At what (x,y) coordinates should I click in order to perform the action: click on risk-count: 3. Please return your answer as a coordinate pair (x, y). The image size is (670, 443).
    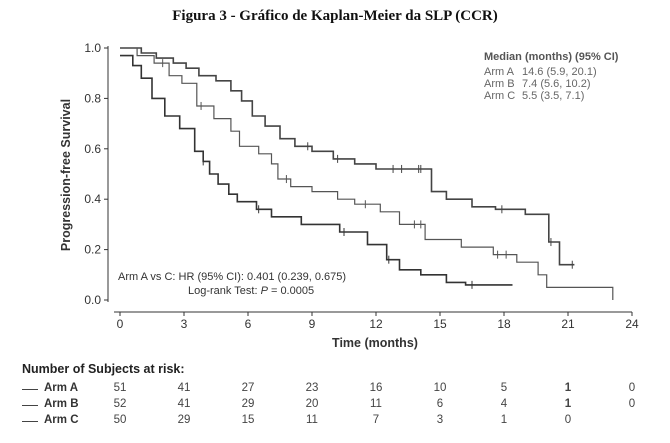
    Looking at the image, I should click on (440, 420).